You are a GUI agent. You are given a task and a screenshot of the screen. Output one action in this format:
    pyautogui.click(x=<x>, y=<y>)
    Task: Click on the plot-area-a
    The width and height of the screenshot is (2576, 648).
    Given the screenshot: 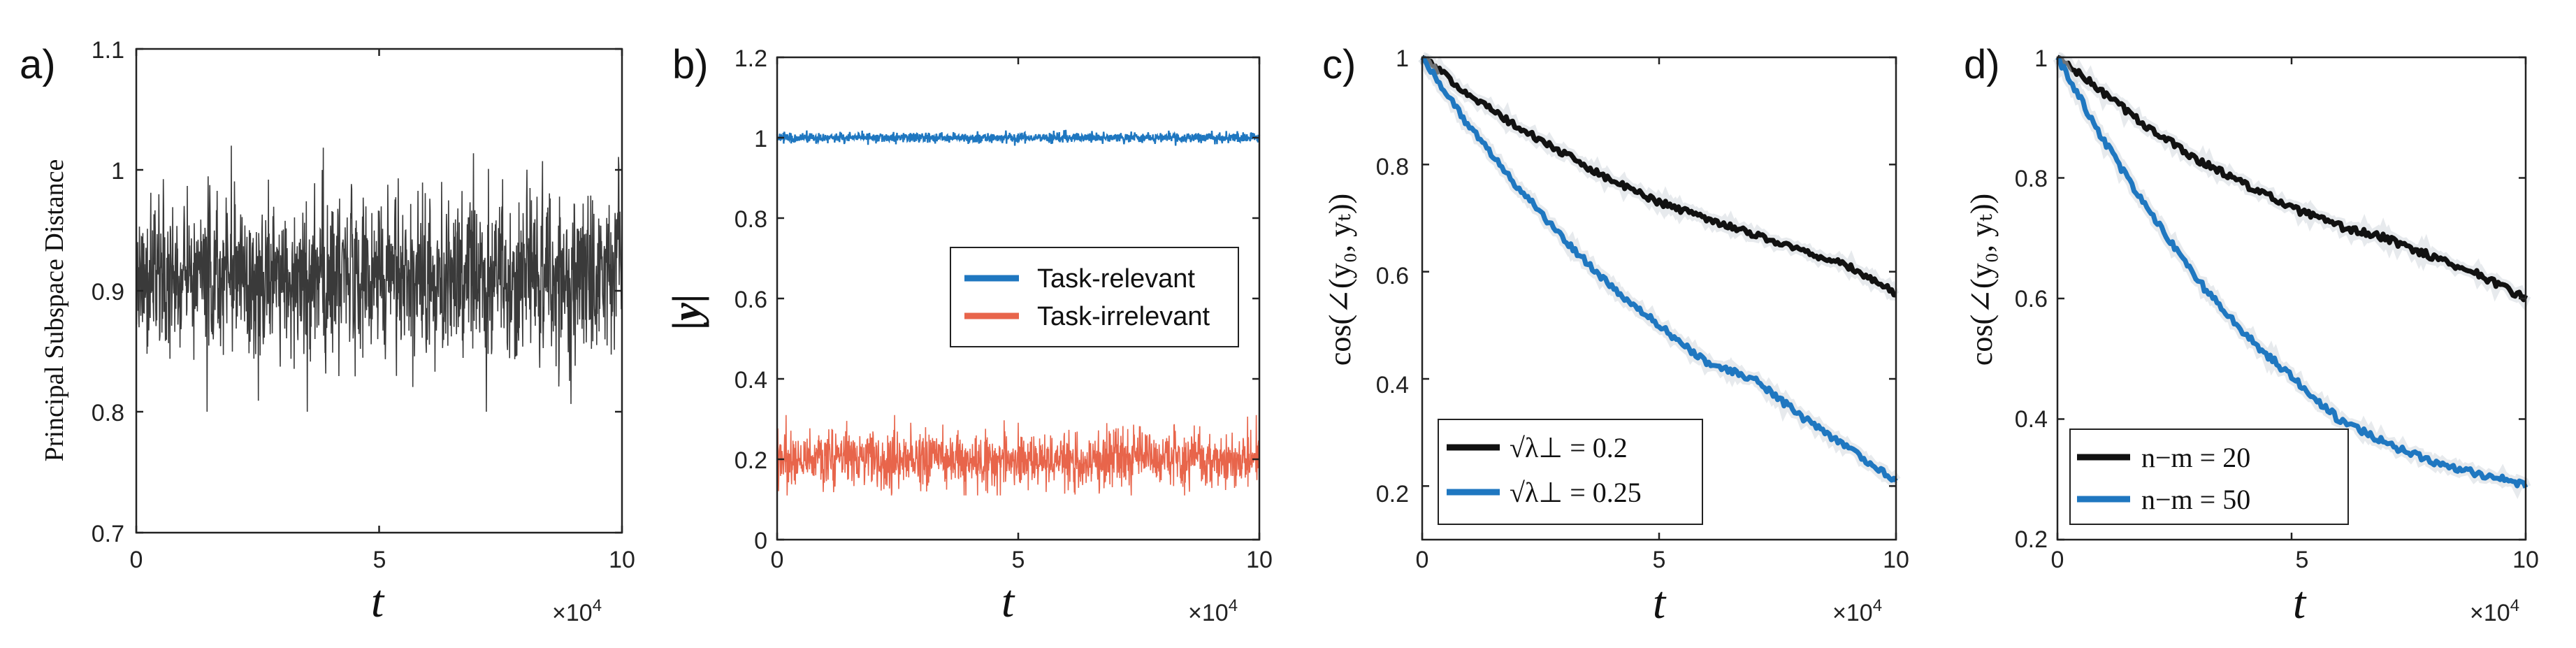 What is the action you would take?
    pyautogui.click(x=379, y=291)
    